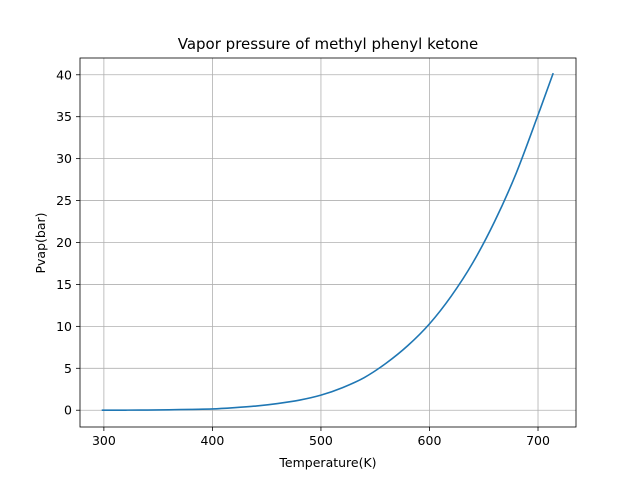 The height and width of the screenshot is (480, 640). I want to click on x-axis-title: Temperature(K), so click(327, 462).